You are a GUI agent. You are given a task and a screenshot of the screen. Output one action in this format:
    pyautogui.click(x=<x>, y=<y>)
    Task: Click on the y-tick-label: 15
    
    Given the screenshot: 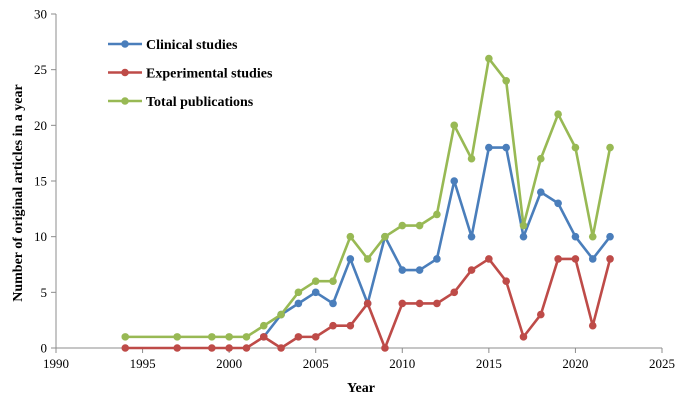 What is the action you would take?
    pyautogui.click(x=40, y=181)
    